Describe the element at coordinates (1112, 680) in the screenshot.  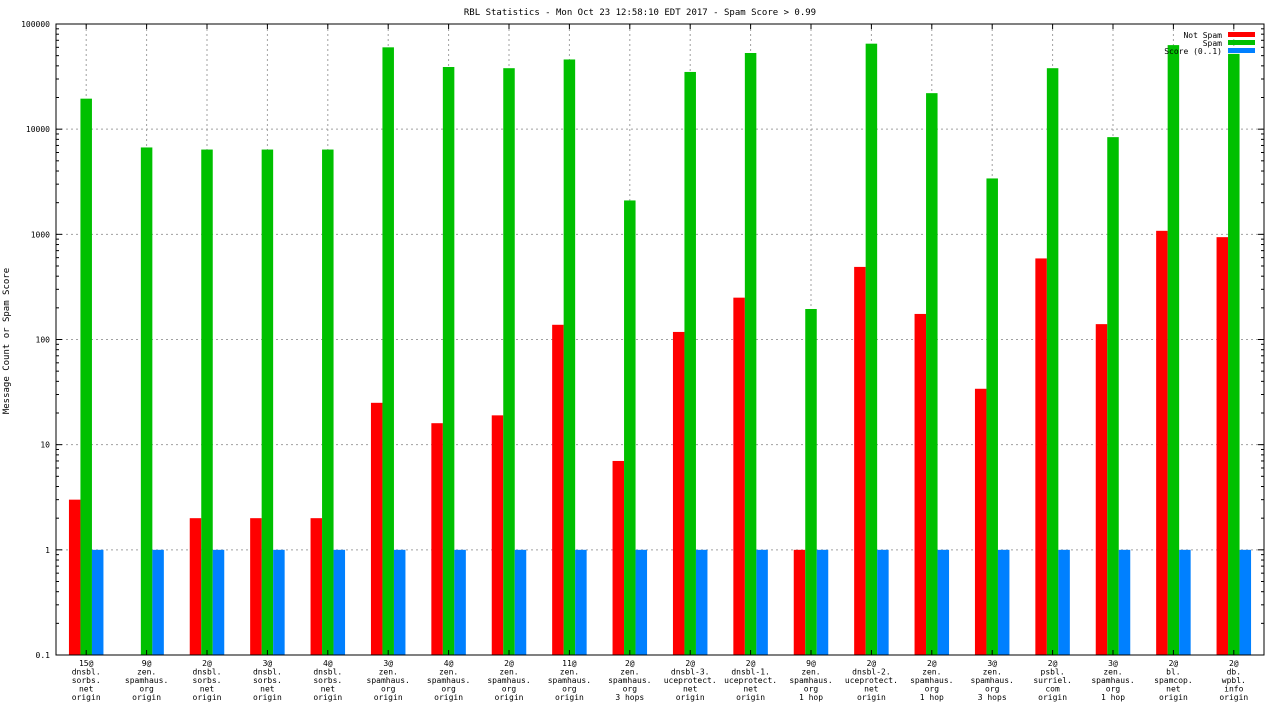
I see `x-tick-label: 3@ zen. spamhaus. org 1 hop` at that location.